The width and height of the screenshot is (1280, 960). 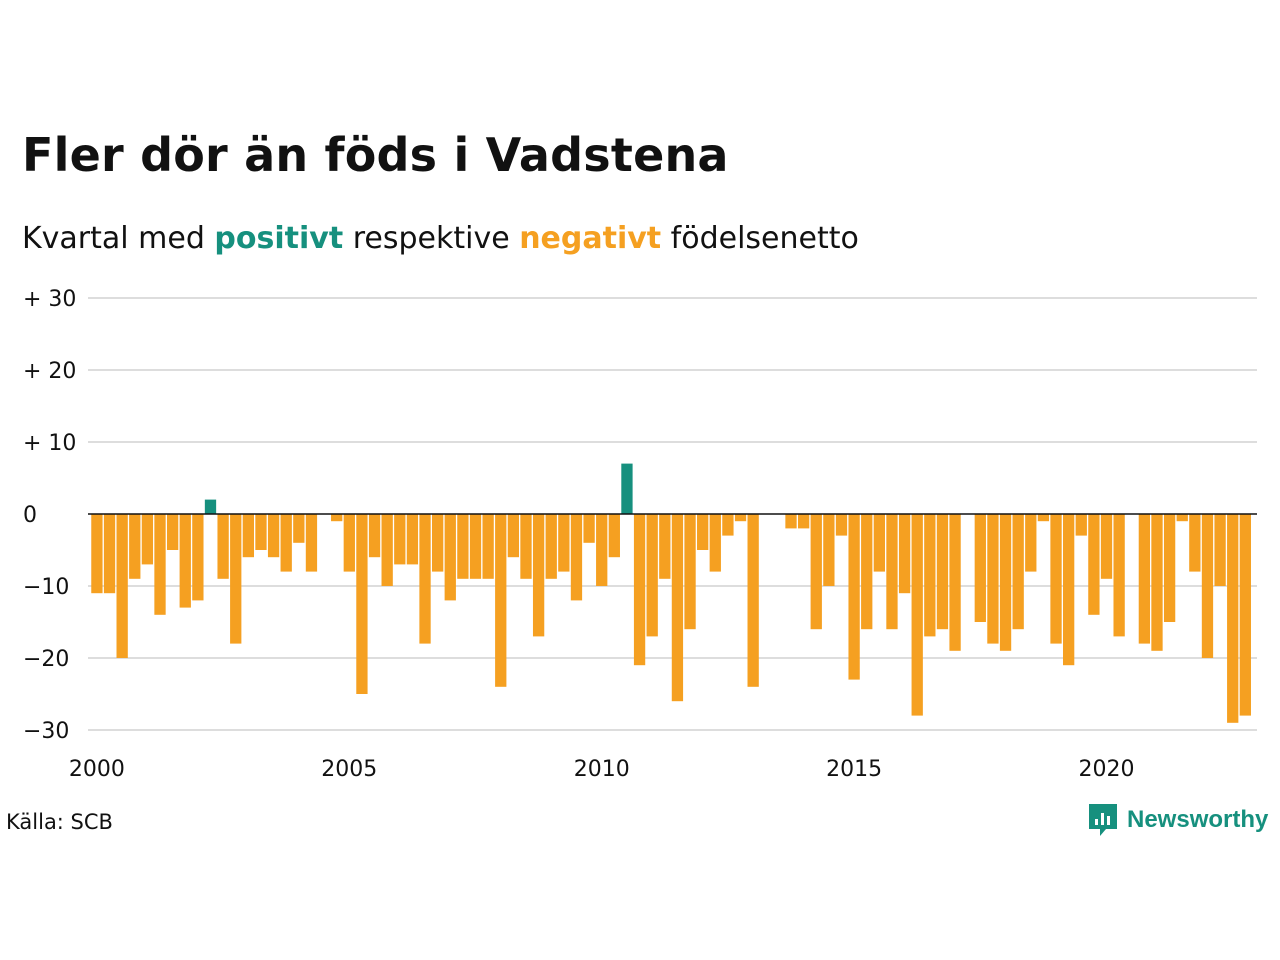 I want to click on x-tick-label: 2005, so click(x=349, y=769).